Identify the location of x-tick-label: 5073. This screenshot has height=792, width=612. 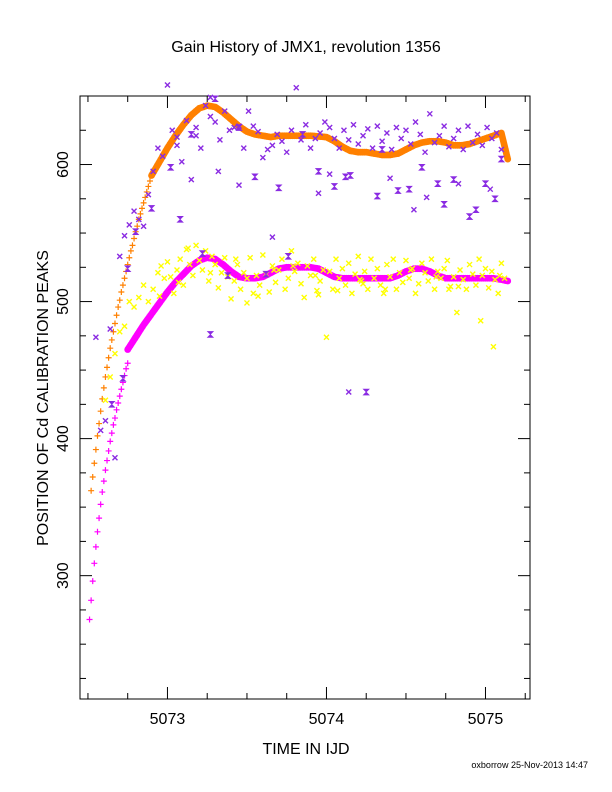
(168, 719).